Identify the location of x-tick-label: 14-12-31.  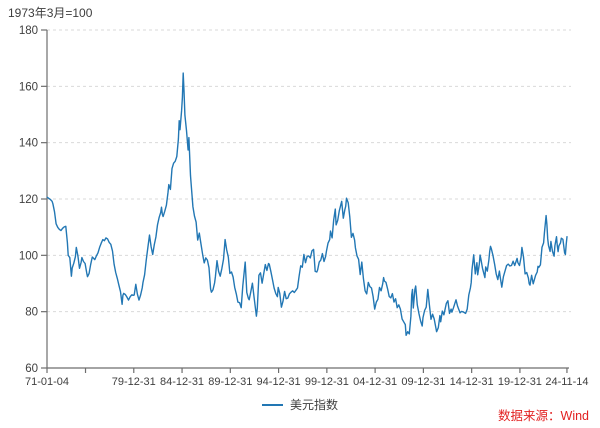
(472, 382).